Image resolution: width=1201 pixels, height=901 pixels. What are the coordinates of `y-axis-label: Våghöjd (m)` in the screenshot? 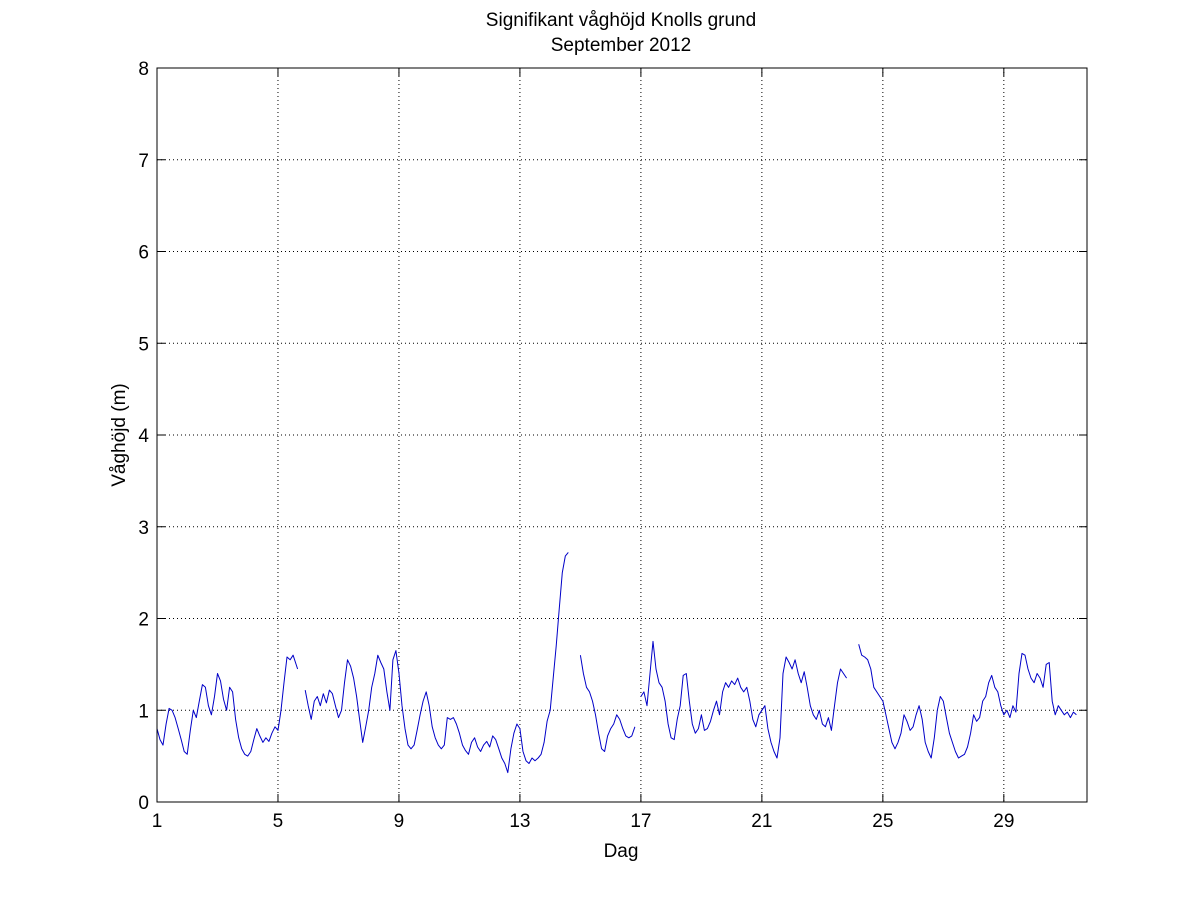 It's located at (119, 435).